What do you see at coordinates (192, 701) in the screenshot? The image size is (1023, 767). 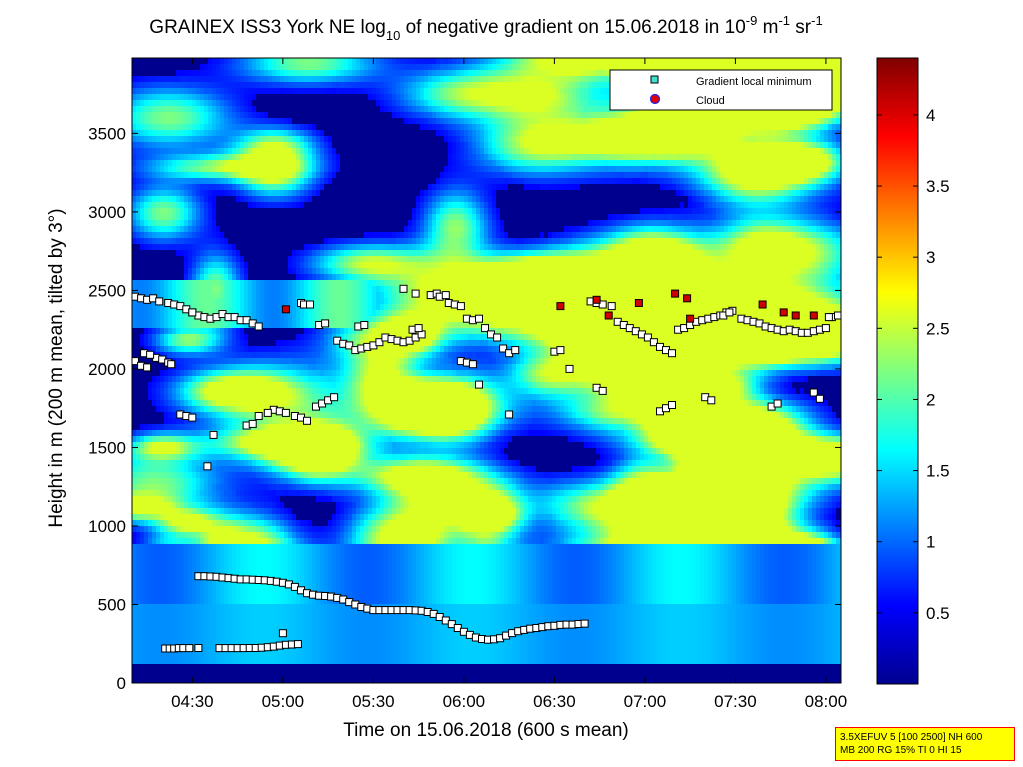 I see `x-tick-label: 04:30` at bounding box center [192, 701].